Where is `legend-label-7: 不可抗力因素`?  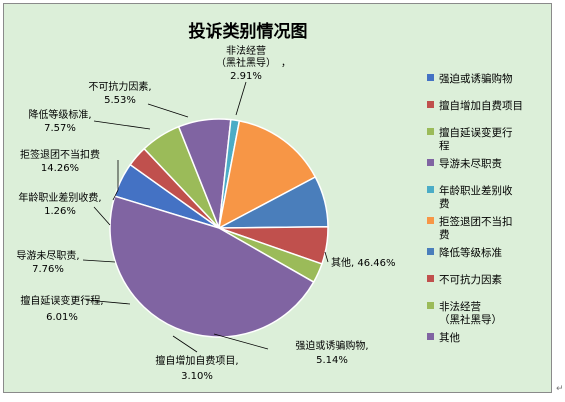
legend-label-7: 不可抗力因素 is located at coordinates (470, 279).